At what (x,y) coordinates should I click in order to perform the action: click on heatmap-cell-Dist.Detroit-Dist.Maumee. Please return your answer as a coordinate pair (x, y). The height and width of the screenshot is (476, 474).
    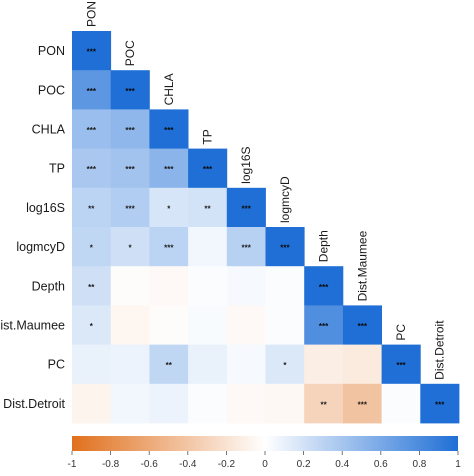
    Looking at the image, I should click on (362, 403).